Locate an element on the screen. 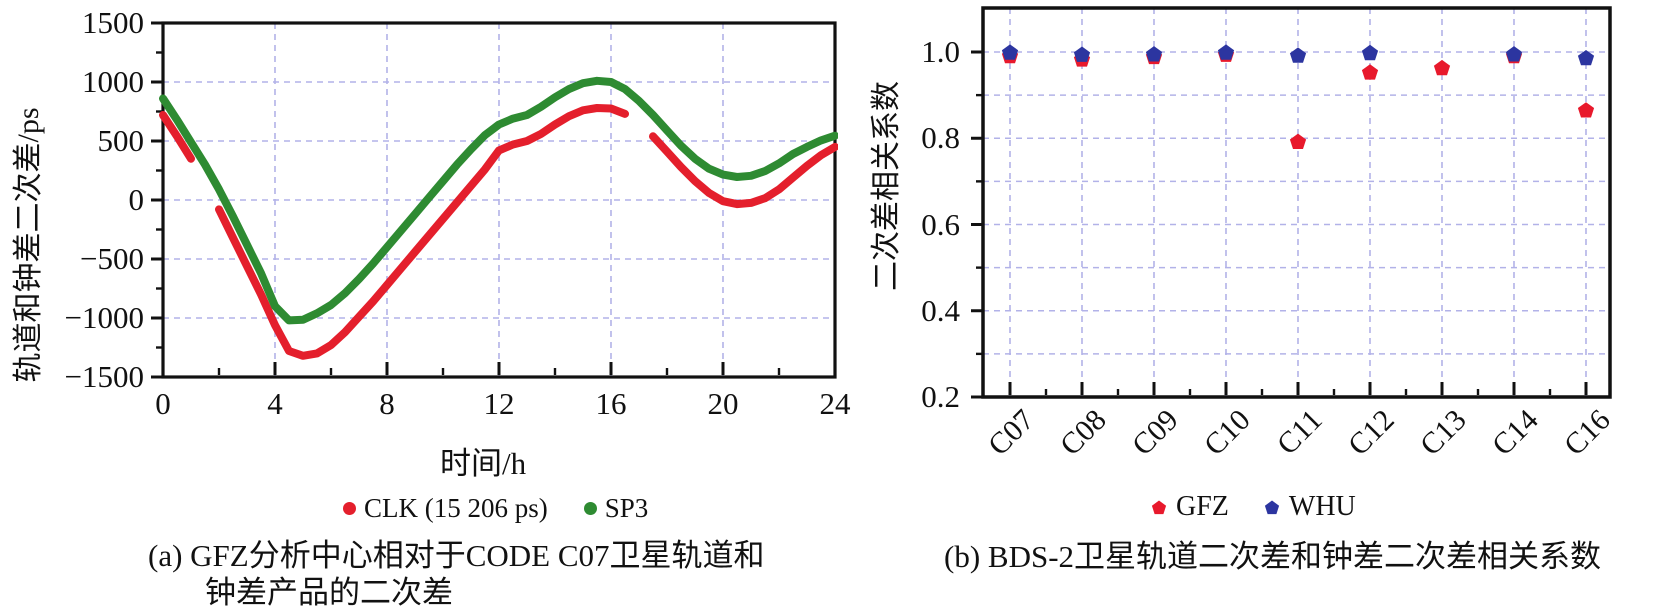 The height and width of the screenshot is (613, 1671). x-tick-label: 8 is located at coordinates (387, 403).